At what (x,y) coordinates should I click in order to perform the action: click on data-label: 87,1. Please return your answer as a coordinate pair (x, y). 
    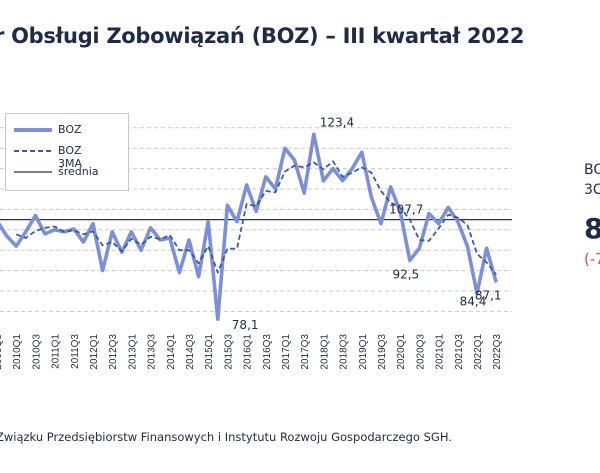
    Looking at the image, I should click on (488, 295).